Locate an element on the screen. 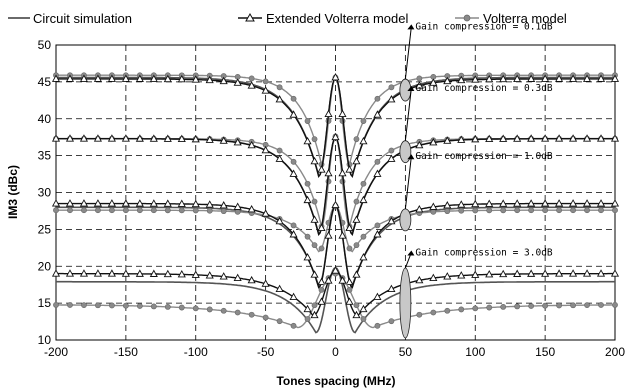 The image size is (626, 390). y-tick-label: 15 is located at coordinates (45, 303).